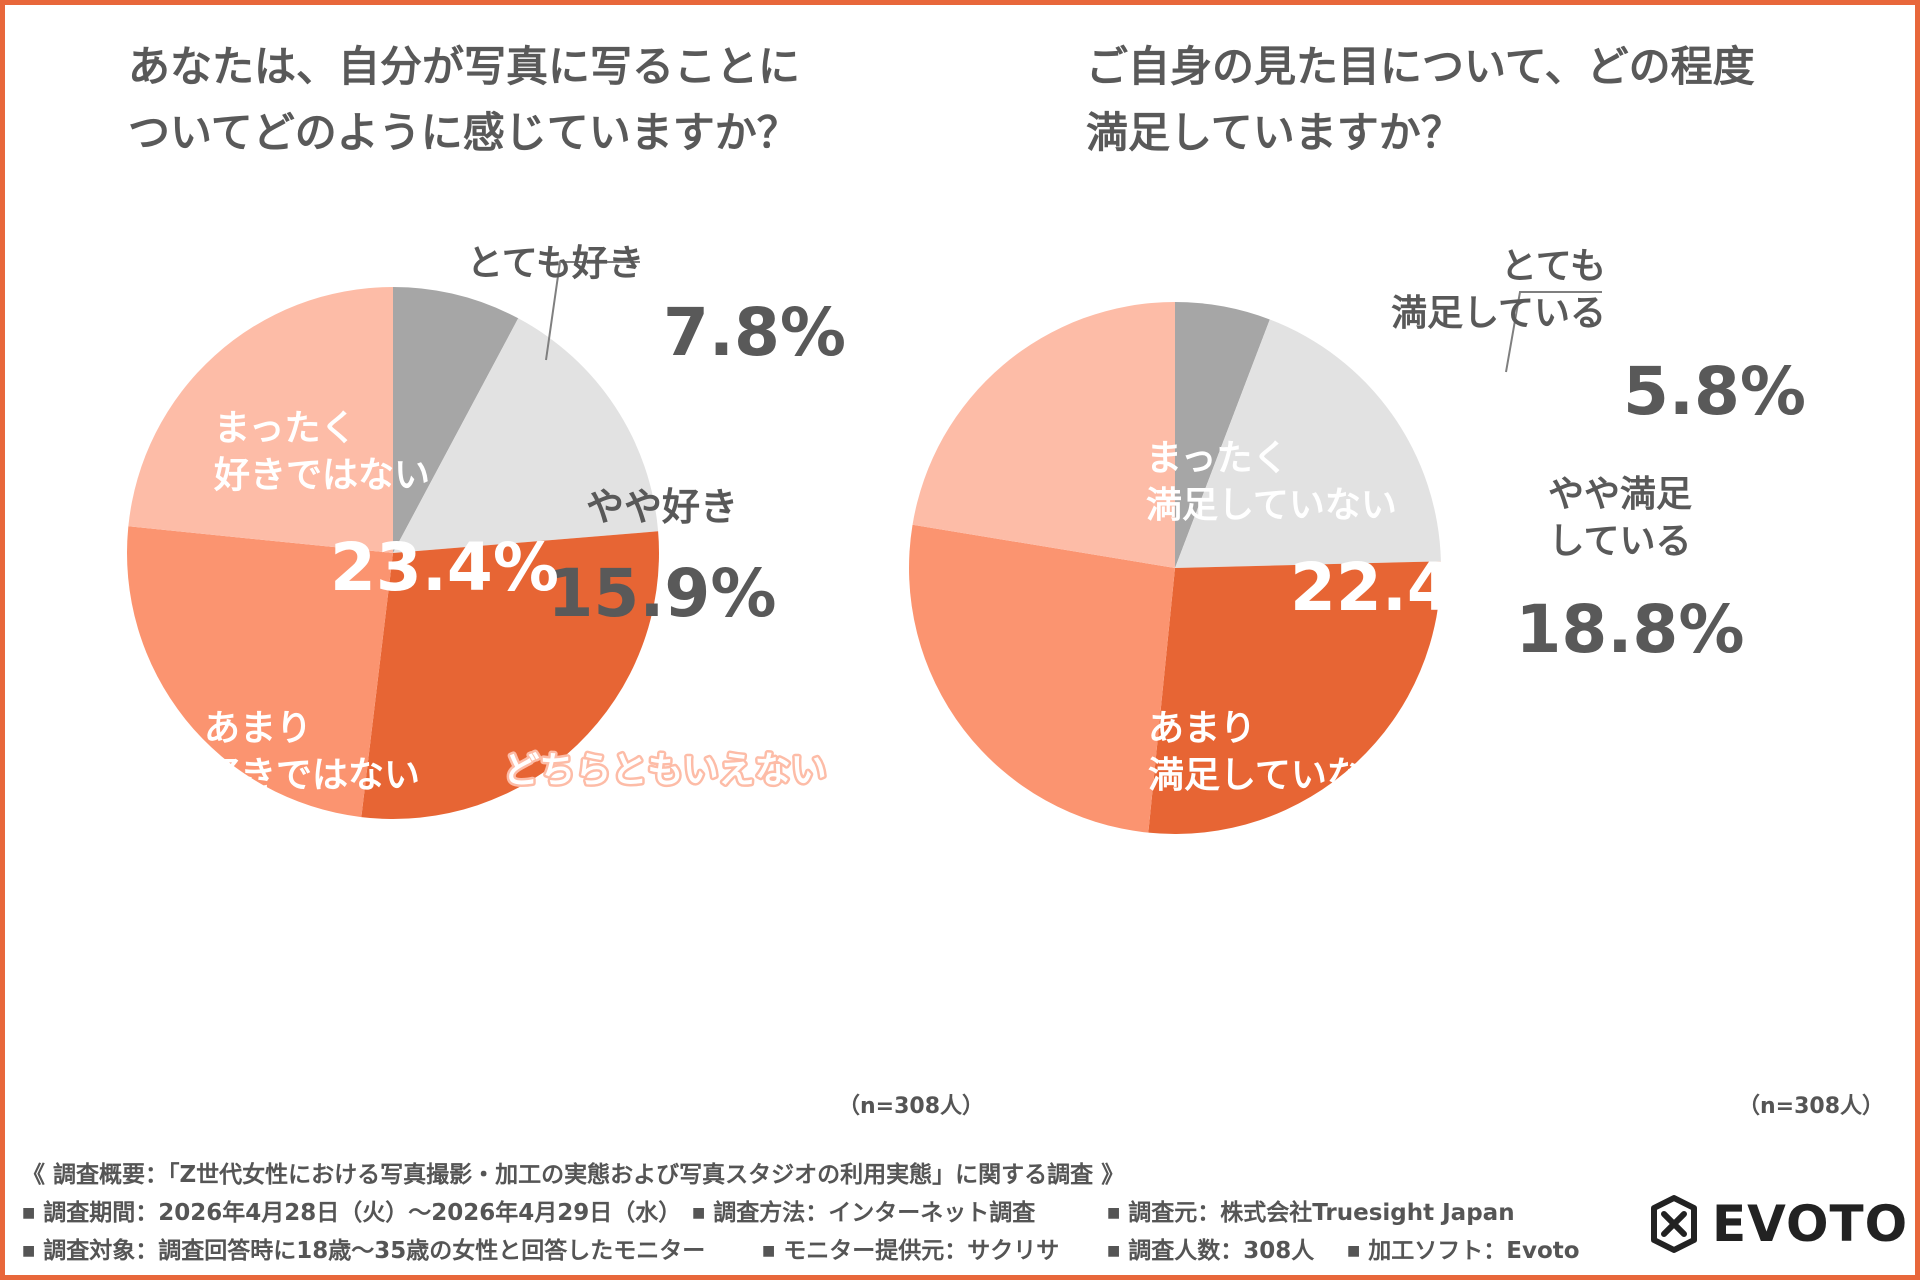 The image size is (1920, 1280). I want to click on slice-label-left-5-line-1: まったく, so click(285, 428).